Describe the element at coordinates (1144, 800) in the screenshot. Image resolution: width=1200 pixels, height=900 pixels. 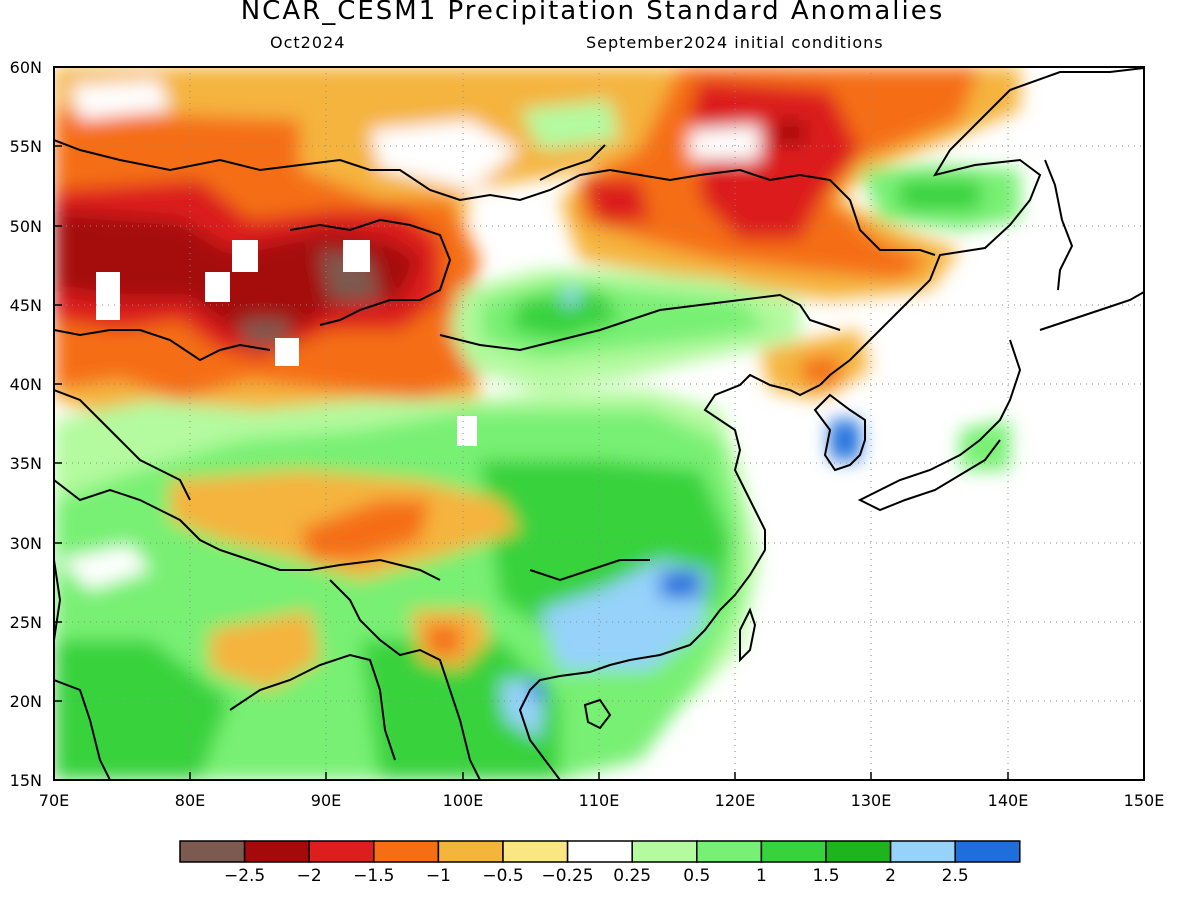
I see `lon-label: 150E` at that location.